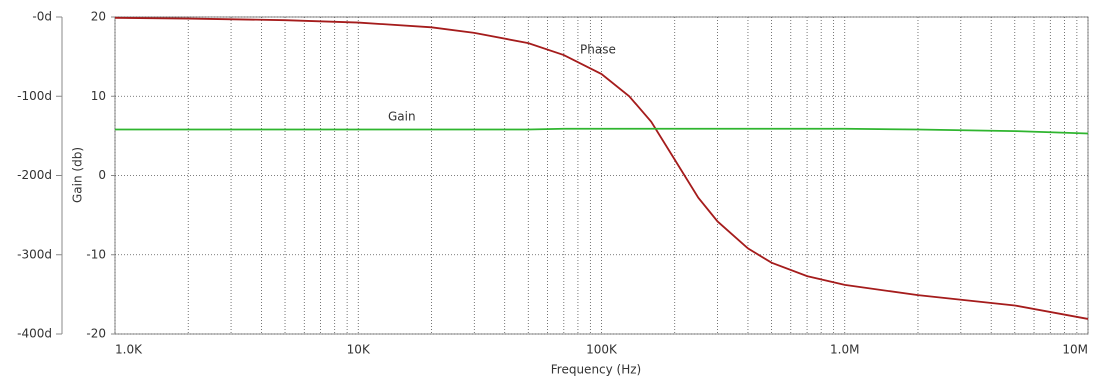  What do you see at coordinates (34, 254) in the screenshot?
I see `y2-tick-label: -300d` at bounding box center [34, 254].